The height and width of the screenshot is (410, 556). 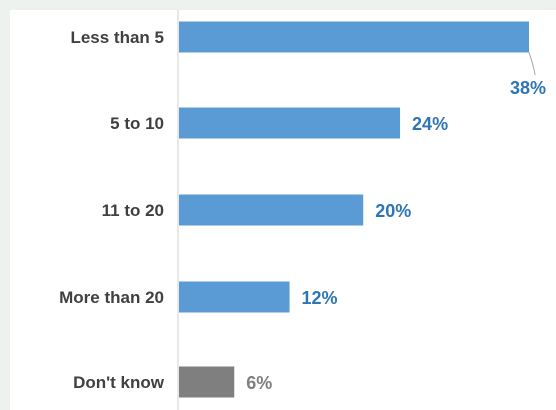 What do you see at coordinates (430, 124) in the screenshot?
I see `value-label-5-to-10: 24%` at bounding box center [430, 124].